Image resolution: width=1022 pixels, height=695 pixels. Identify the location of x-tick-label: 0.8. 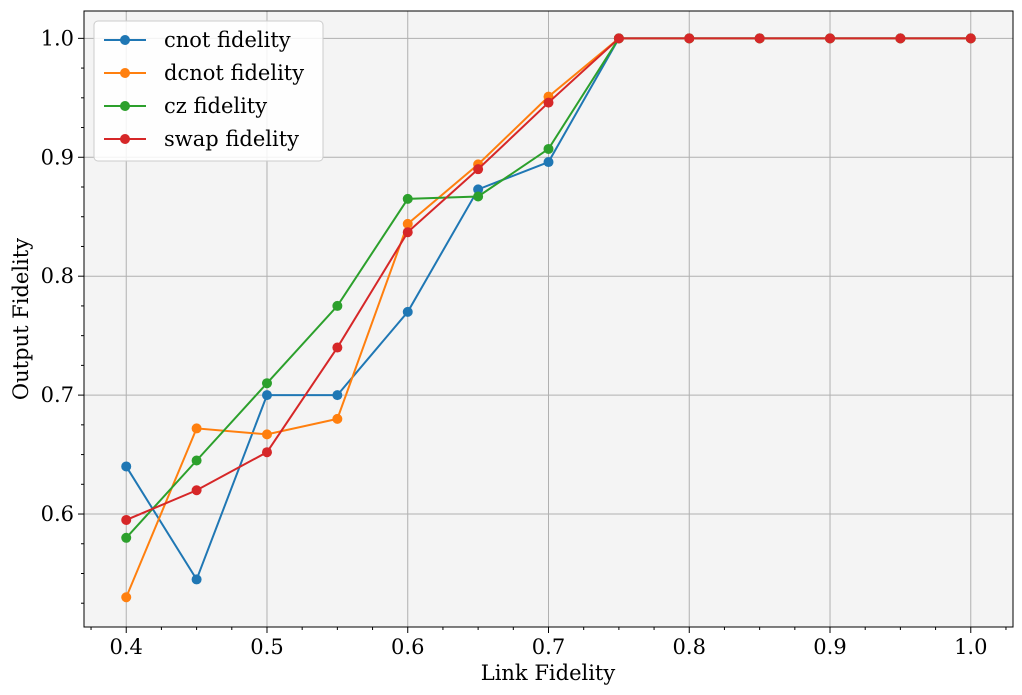
(689, 647).